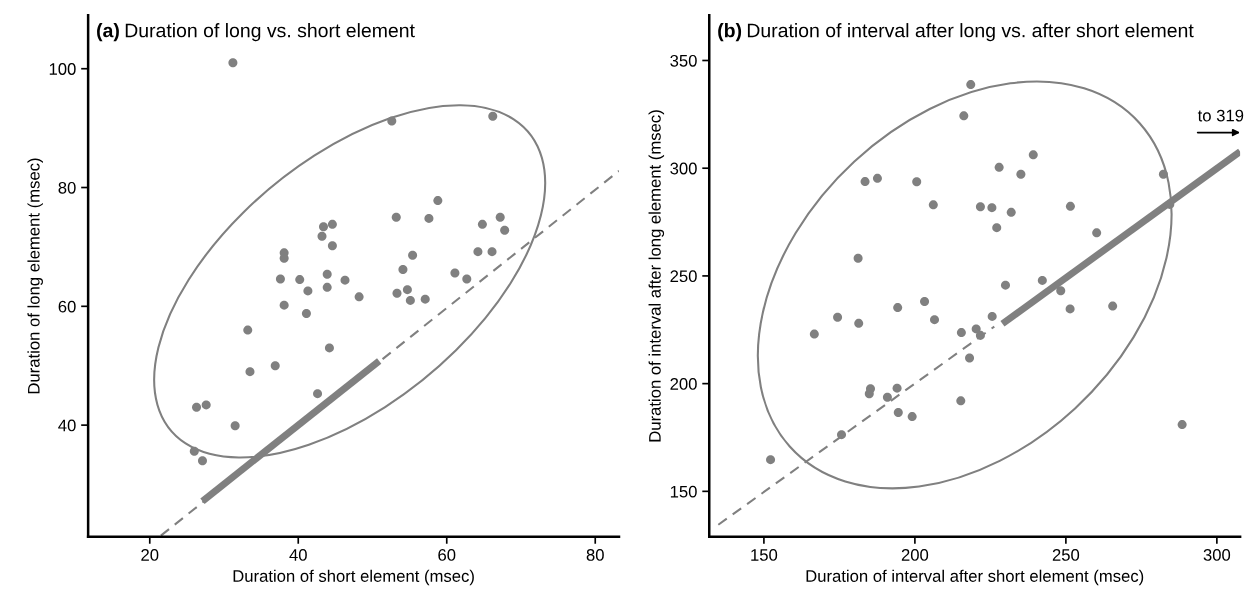 This screenshot has height=610, width=1259. I want to click on y-tick-label: 100, so click(62, 69).